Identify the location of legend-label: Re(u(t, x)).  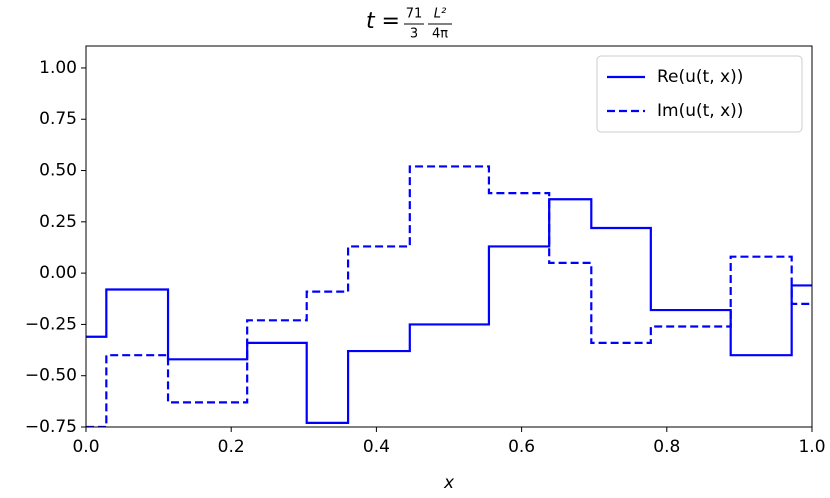
(700, 77).